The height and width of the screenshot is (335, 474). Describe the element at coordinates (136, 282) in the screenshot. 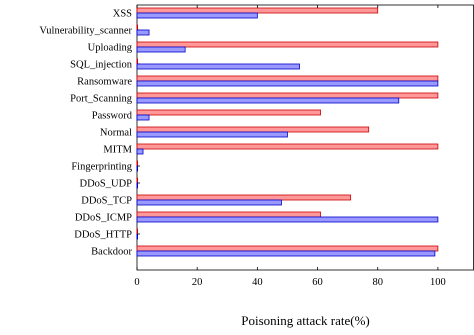

I see `x-tick-label: 0` at that location.